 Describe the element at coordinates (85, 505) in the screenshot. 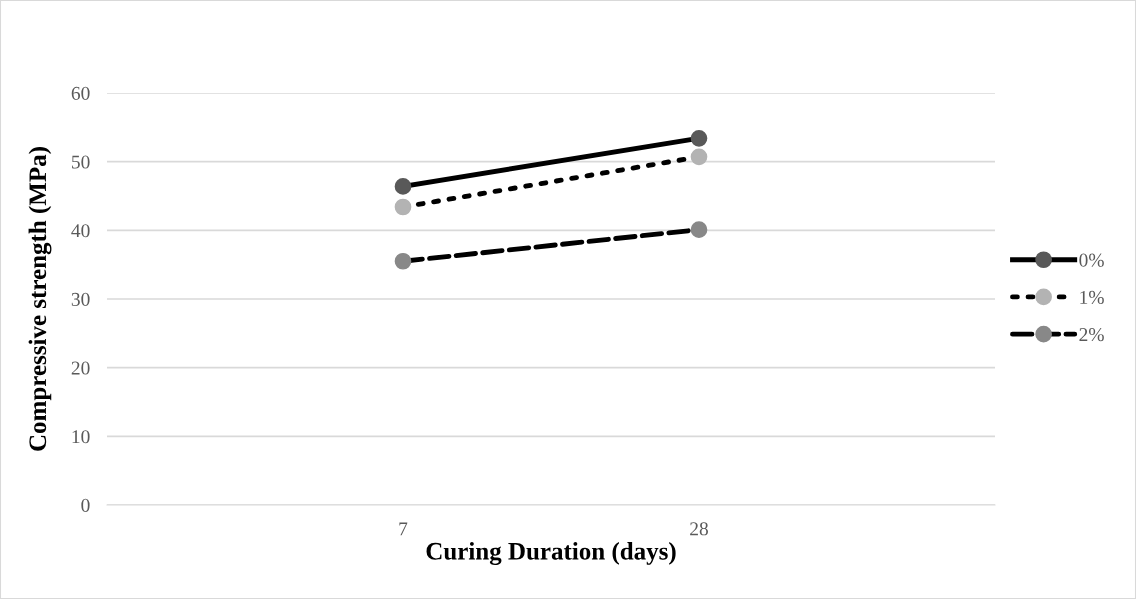

I see `y-tick-label: 0` at that location.